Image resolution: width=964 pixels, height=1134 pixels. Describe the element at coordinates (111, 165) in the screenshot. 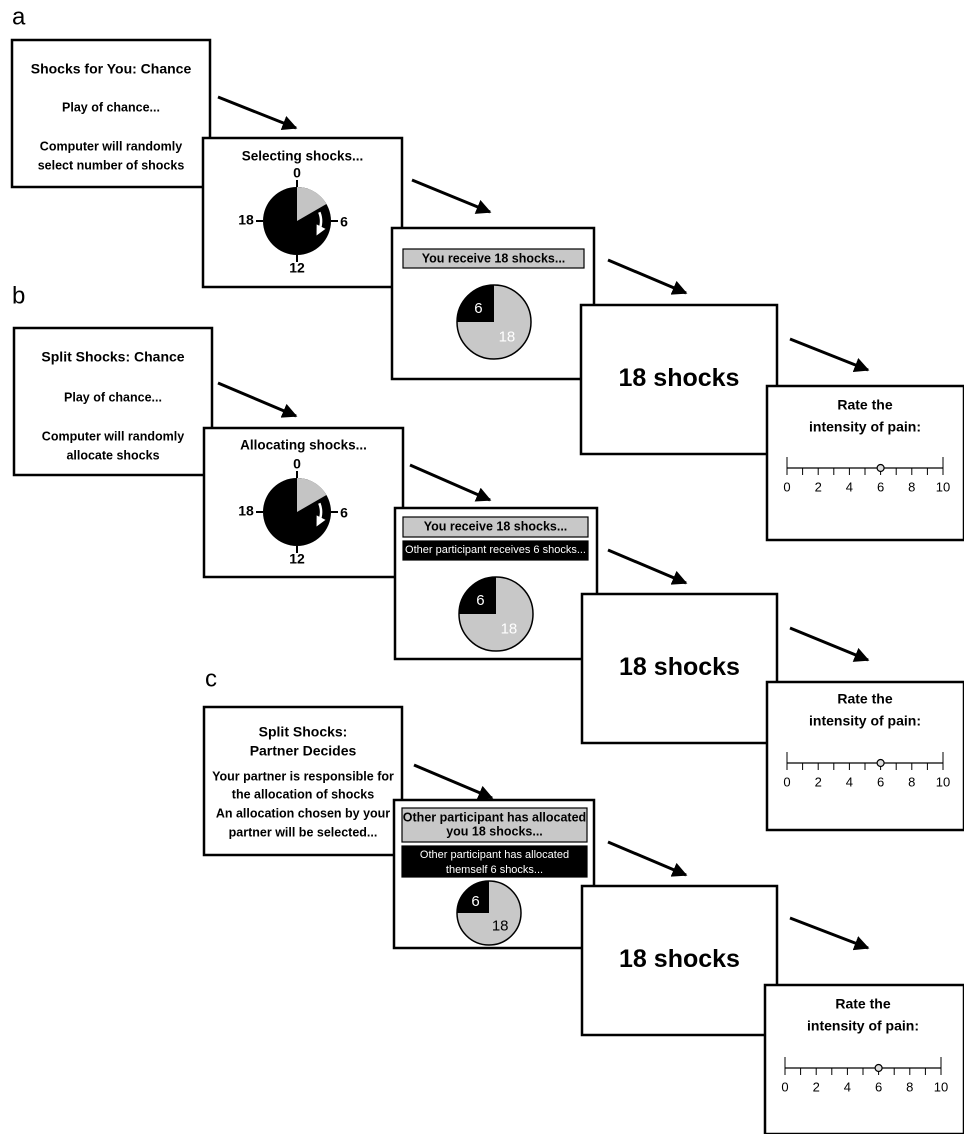

I see `intro-text: select number of shocks` at that location.